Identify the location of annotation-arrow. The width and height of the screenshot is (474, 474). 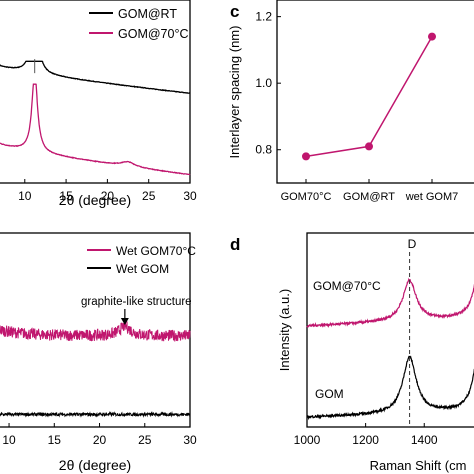
(124, 317).